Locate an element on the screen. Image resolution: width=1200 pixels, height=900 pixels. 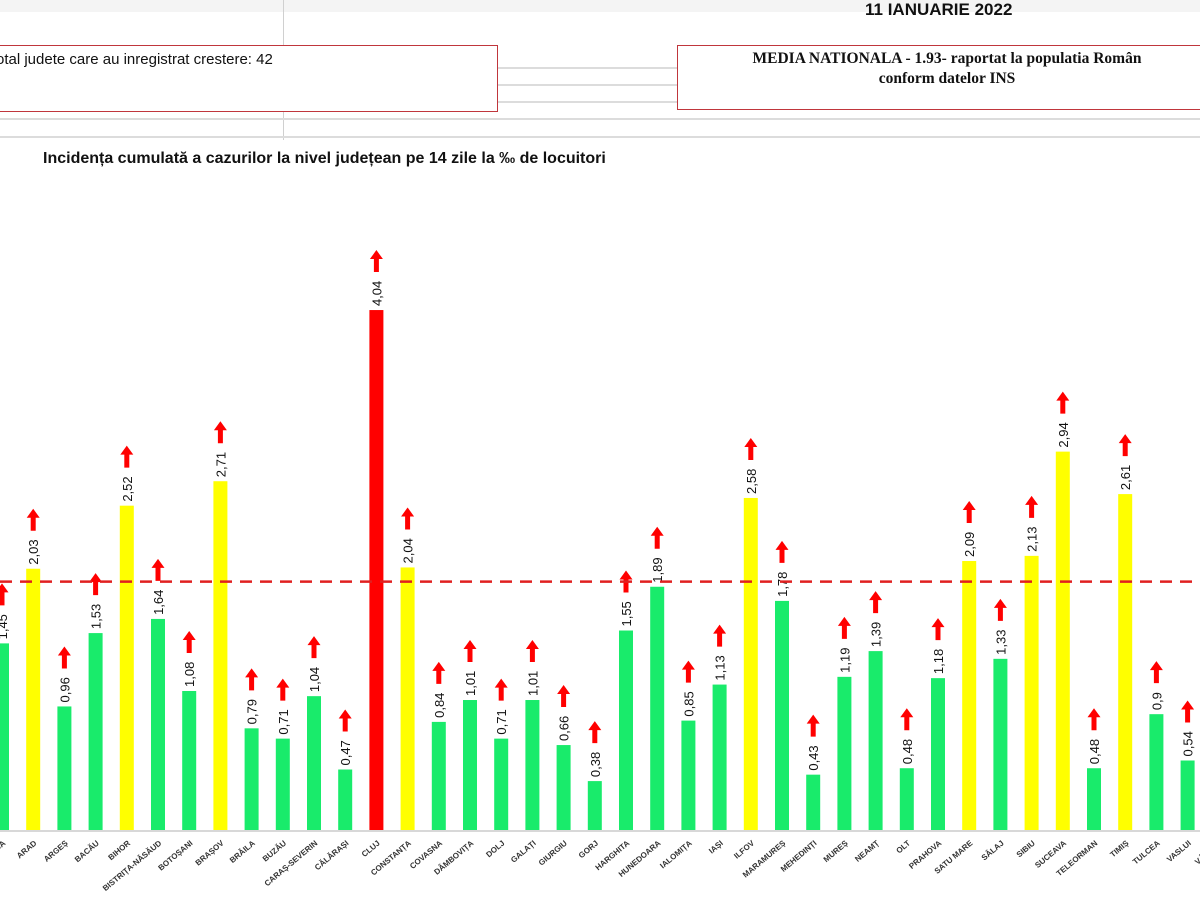
category-label: TIMIȘ is located at coordinates (1119, 848).